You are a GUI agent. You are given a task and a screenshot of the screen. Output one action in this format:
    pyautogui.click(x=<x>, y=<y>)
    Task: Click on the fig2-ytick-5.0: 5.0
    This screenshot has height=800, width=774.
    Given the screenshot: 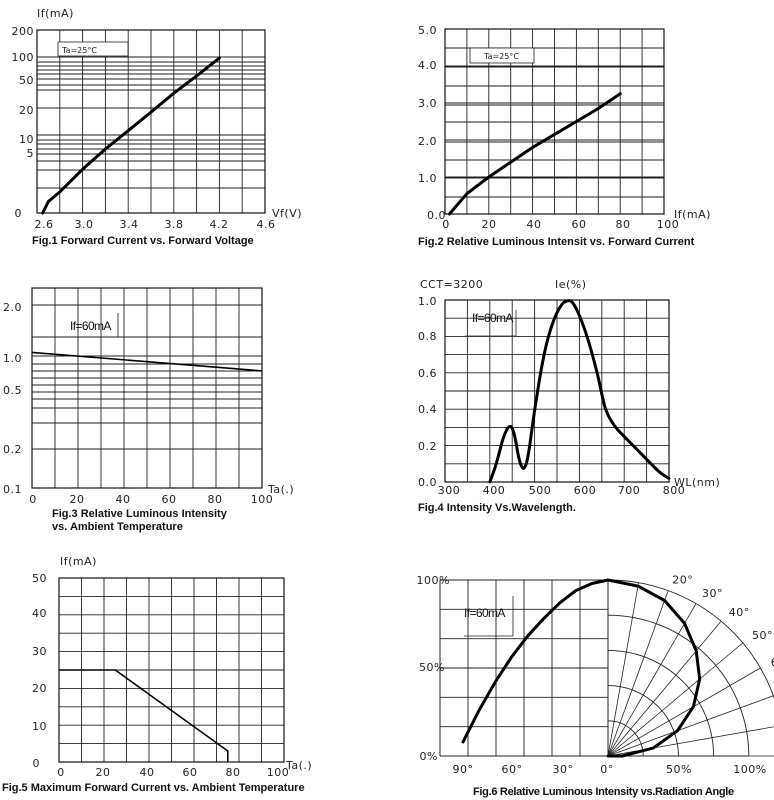 What is the action you would take?
    pyautogui.click(x=427, y=30)
    